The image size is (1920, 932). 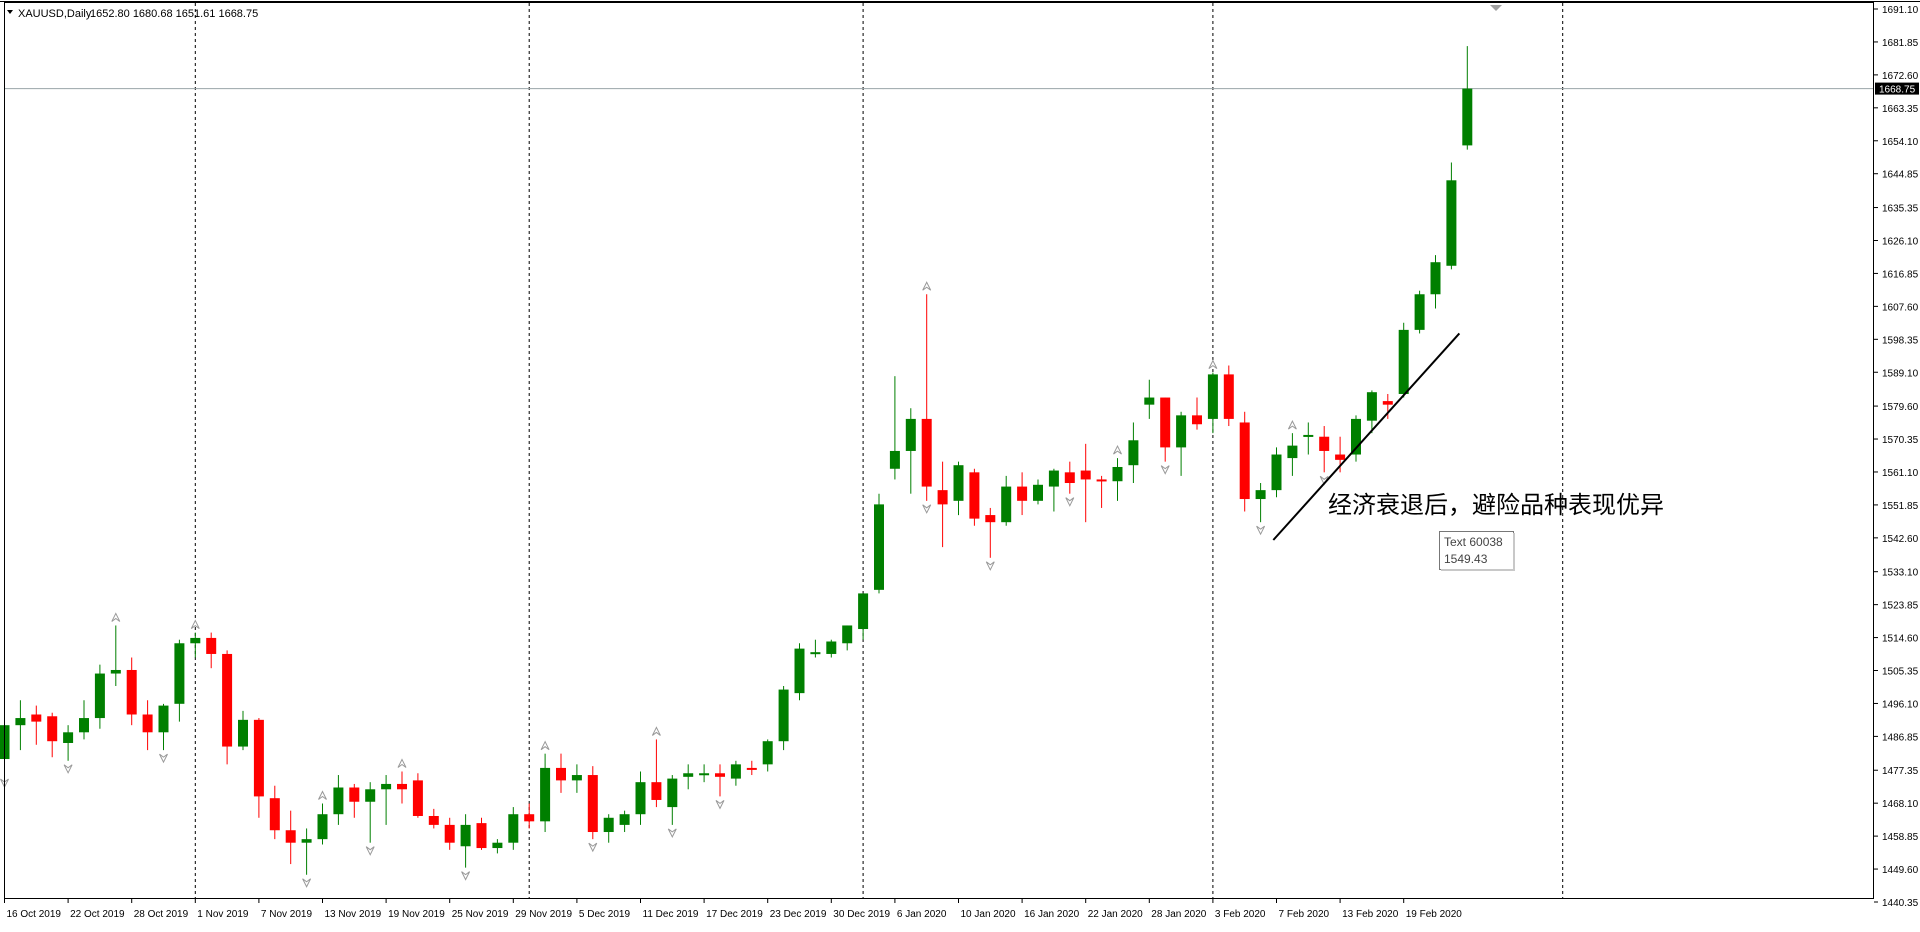 What do you see at coordinates (1900, 76) in the screenshot?
I see `y-tick-label: 1672.60` at bounding box center [1900, 76].